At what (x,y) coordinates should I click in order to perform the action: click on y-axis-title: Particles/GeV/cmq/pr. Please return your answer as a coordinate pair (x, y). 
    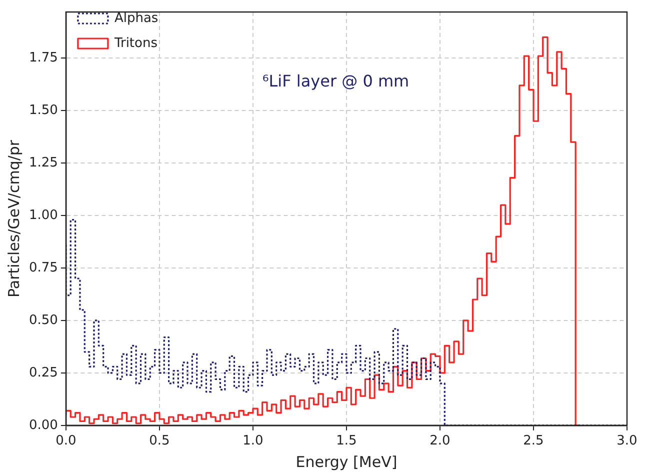
    Looking at the image, I should click on (13, 218).